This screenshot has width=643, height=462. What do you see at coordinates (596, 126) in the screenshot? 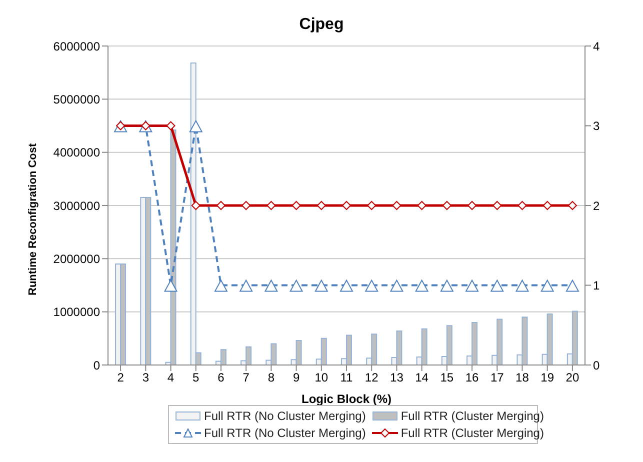
I see `y2-tick-label: 3` at bounding box center [596, 126].